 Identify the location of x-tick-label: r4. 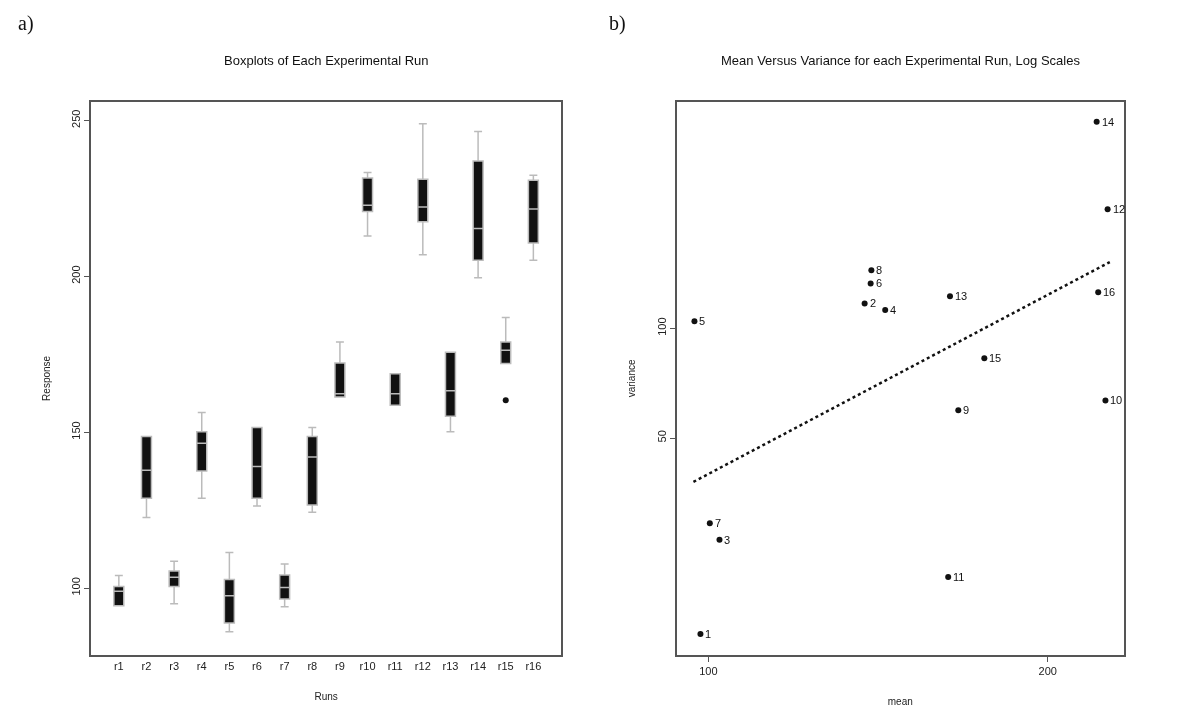
(201, 666).